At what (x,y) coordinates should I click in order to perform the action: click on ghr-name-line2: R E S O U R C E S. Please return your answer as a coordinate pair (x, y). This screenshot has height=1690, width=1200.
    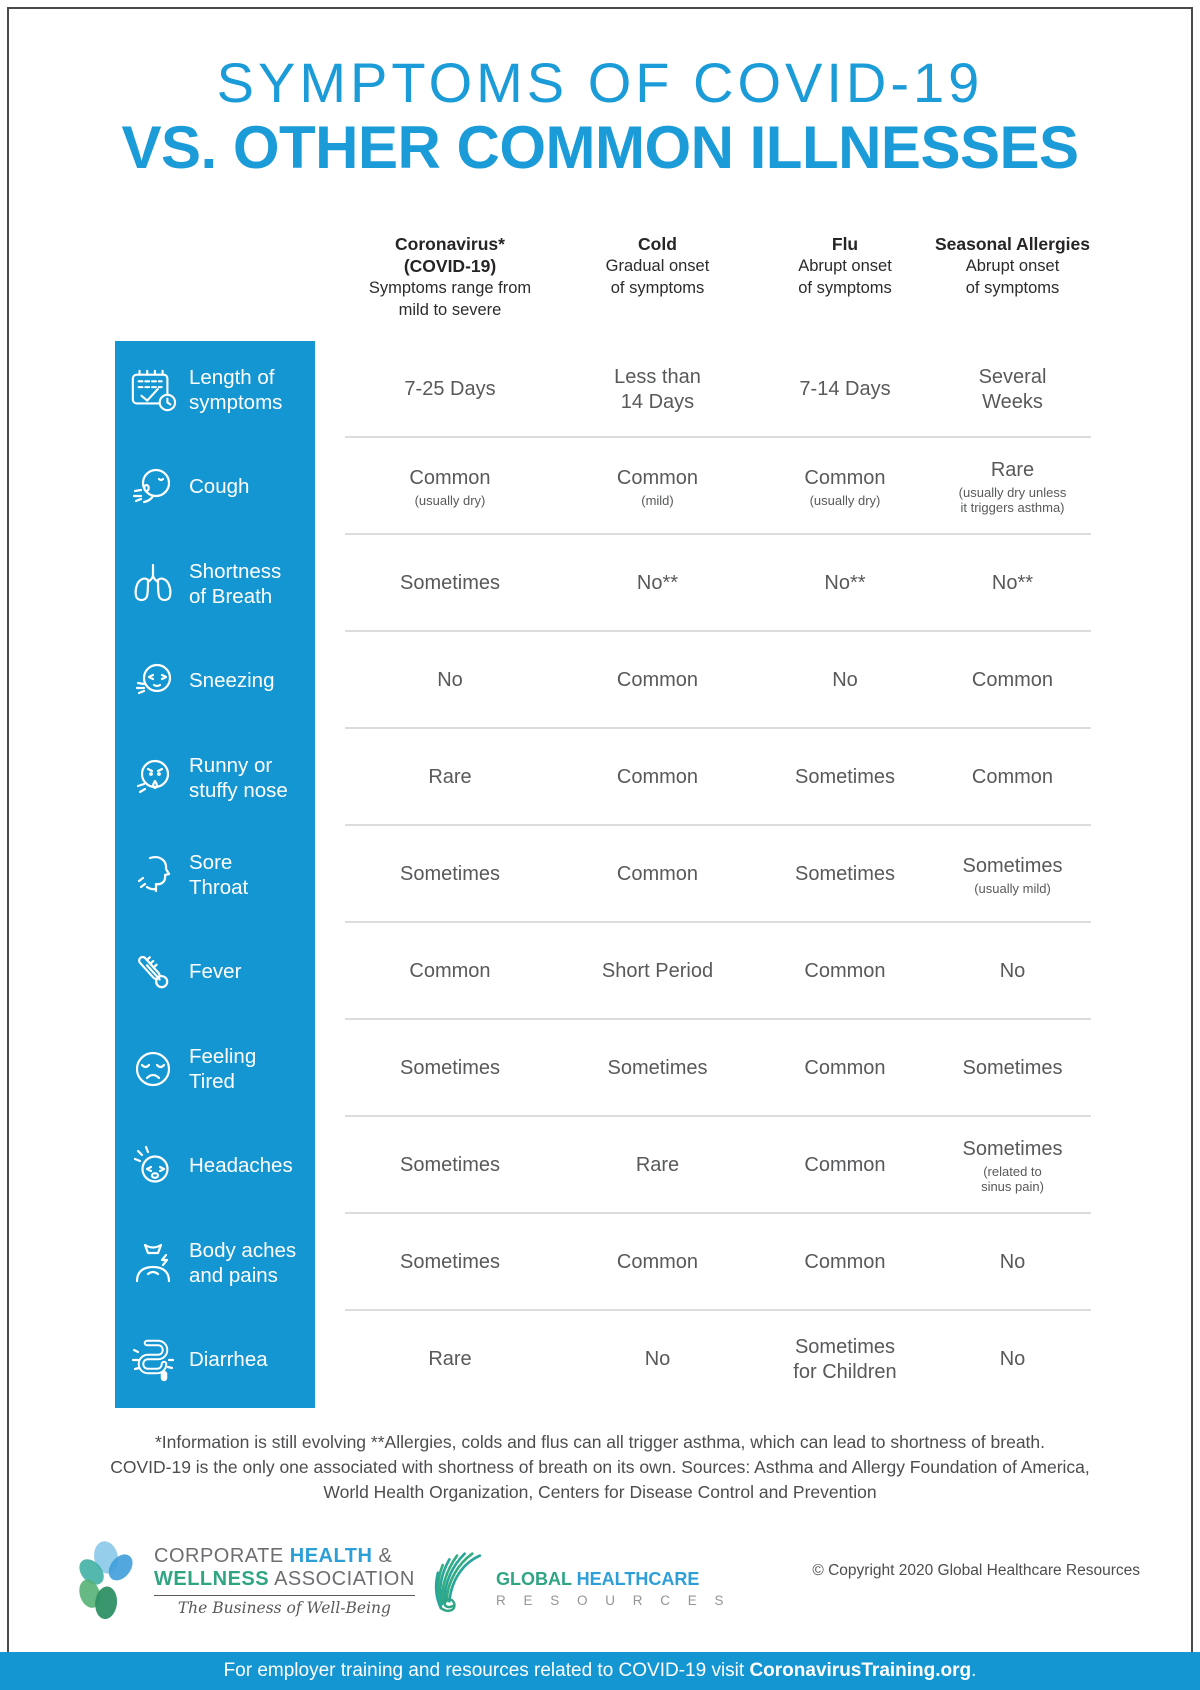
    Looking at the image, I should click on (613, 1600).